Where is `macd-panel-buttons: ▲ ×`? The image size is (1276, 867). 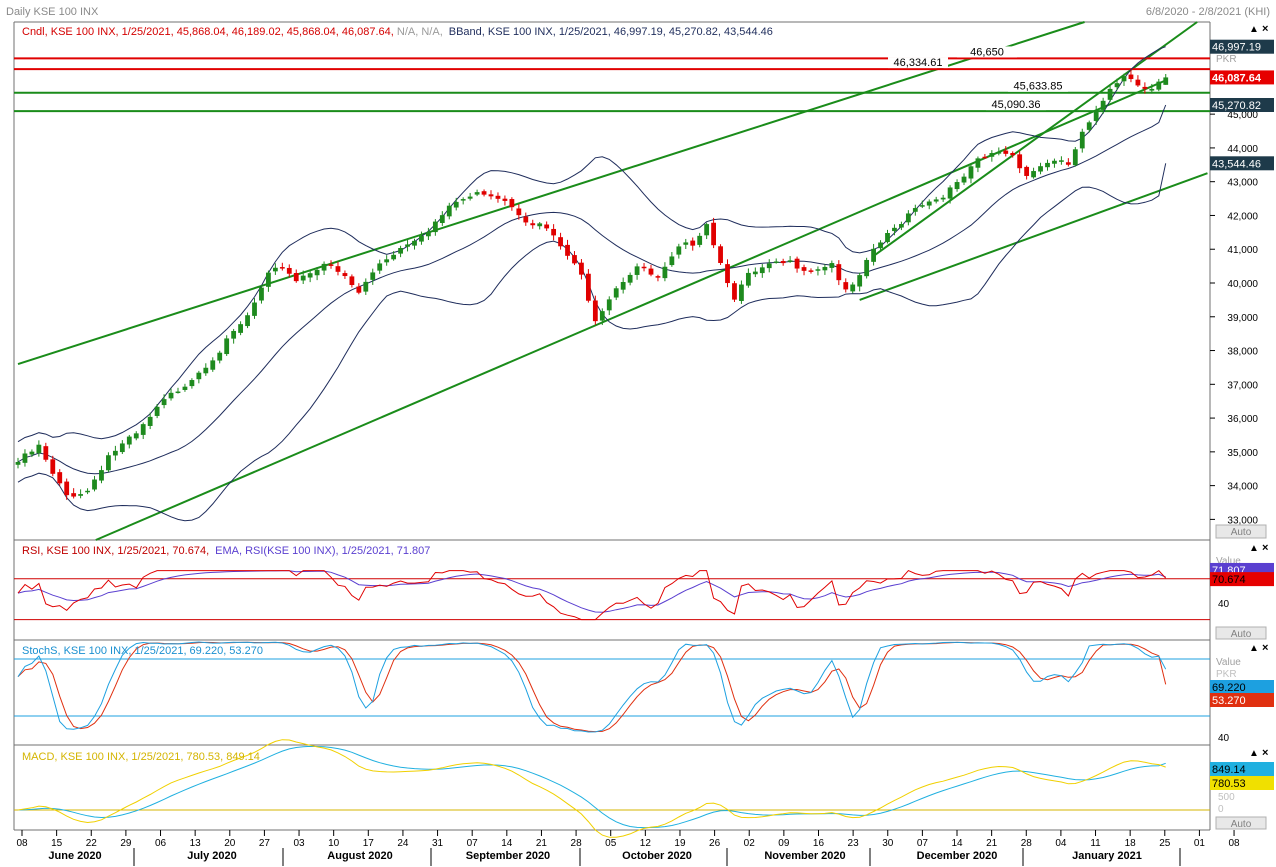 macd-panel-buttons: ▲ × is located at coordinates (1258, 753).